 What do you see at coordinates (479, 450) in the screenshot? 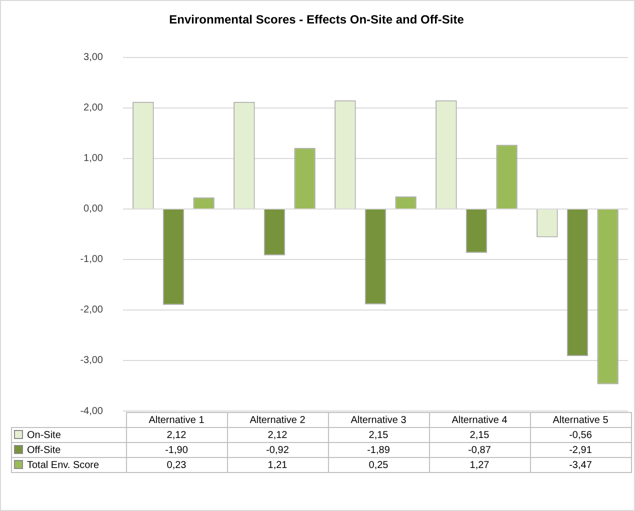
I see `text: -0,87` at bounding box center [479, 450].